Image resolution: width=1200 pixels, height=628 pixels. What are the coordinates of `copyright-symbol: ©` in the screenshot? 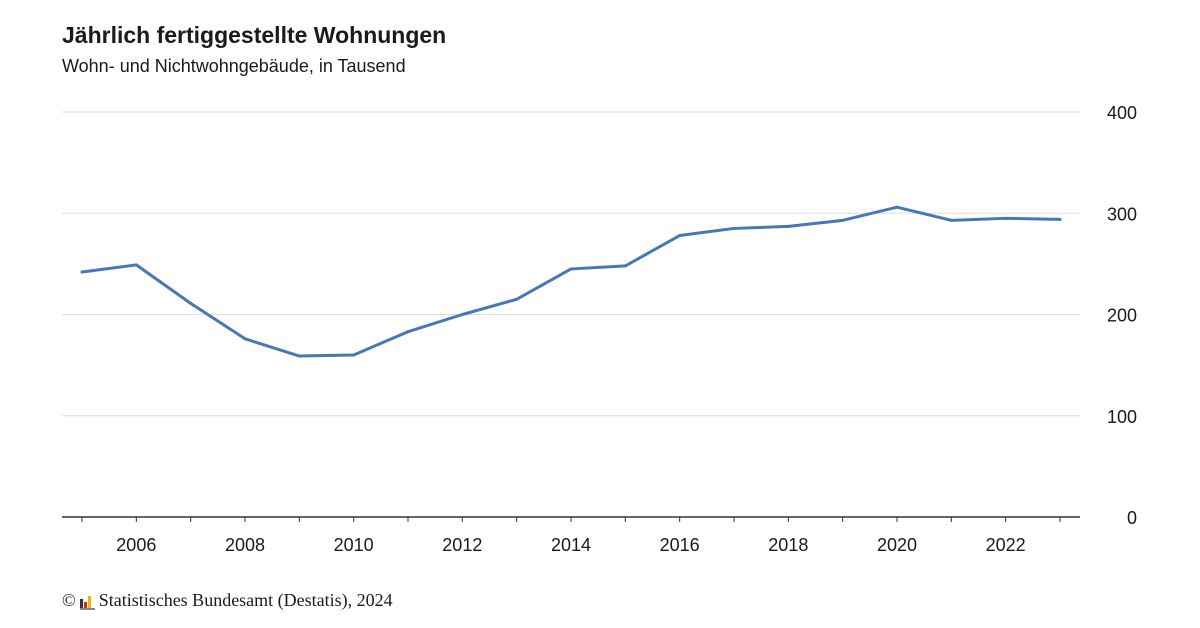 It's located at (69, 600).